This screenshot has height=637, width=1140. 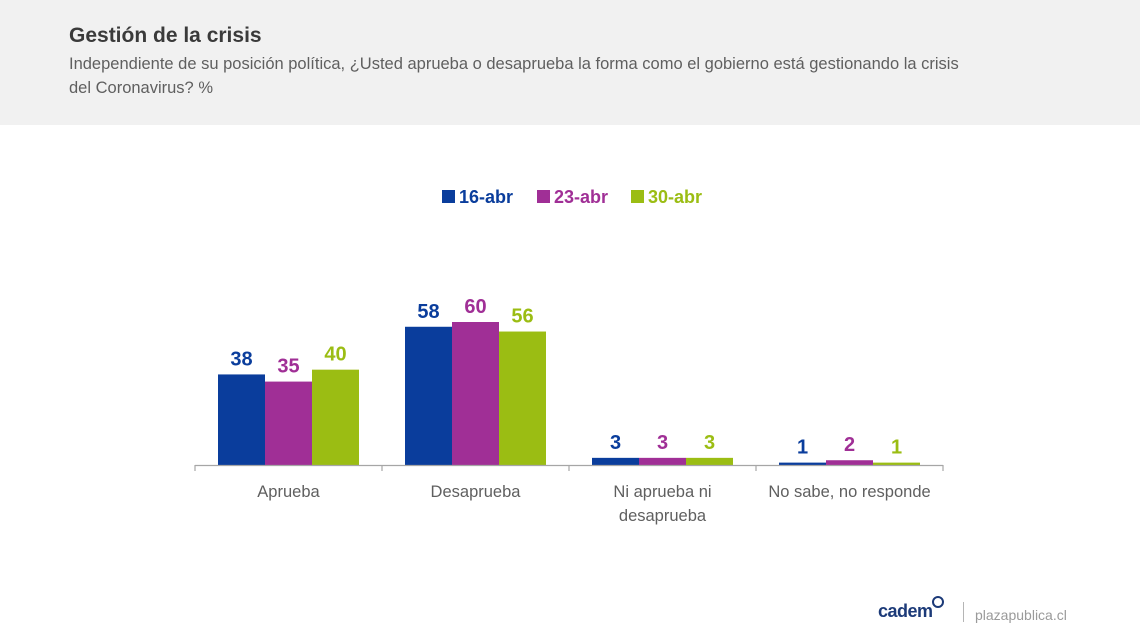 I want to click on category-label: Ni aprueba ni desaprueba, so click(x=662, y=504).